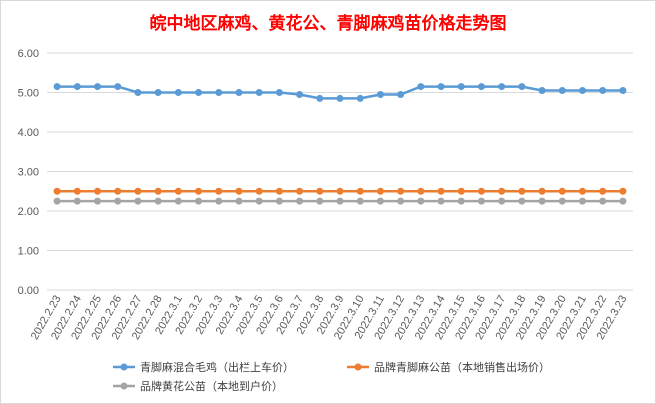 This screenshot has width=656, height=404. I want to click on chart-title: 皖中地区麻鸡、黄花公、青脚麻鸡苗价格走势图, so click(328, 23).